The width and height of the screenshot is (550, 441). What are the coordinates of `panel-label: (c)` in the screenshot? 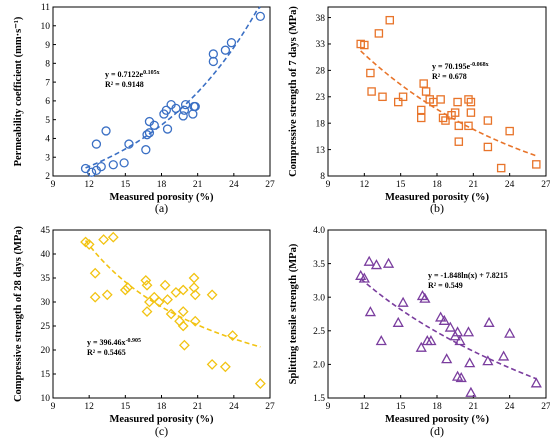 It's located at (161, 431).